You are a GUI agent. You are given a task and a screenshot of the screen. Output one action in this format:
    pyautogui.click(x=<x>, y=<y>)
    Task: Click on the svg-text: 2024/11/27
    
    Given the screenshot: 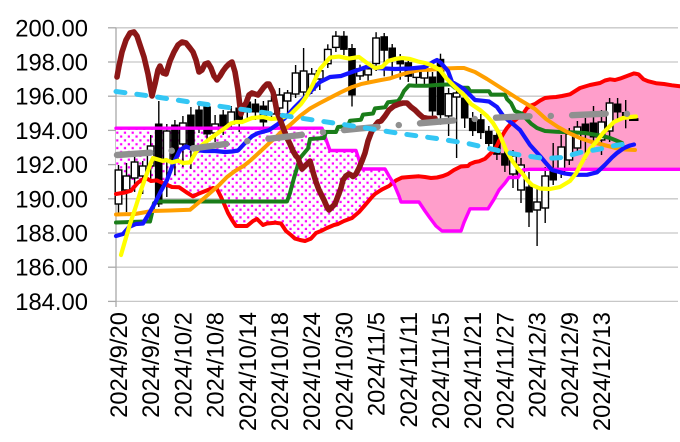 What is the action you would take?
    pyautogui.click(x=505, y=370)
    